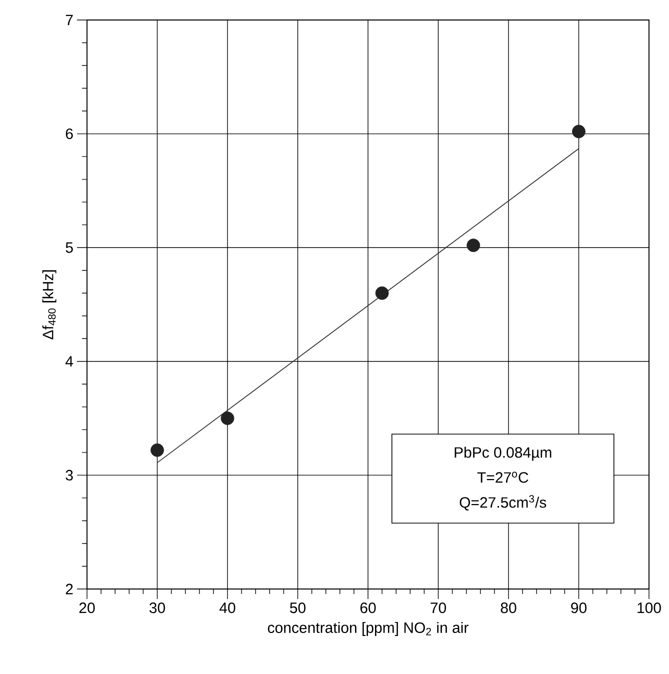 Image resolution: width=669 pixels, height=674 pixels. Describe the element at coordinates (503, 502) in the screenshot. I see `annotation: Q=27.5cm$^{3}$/s` at that location.